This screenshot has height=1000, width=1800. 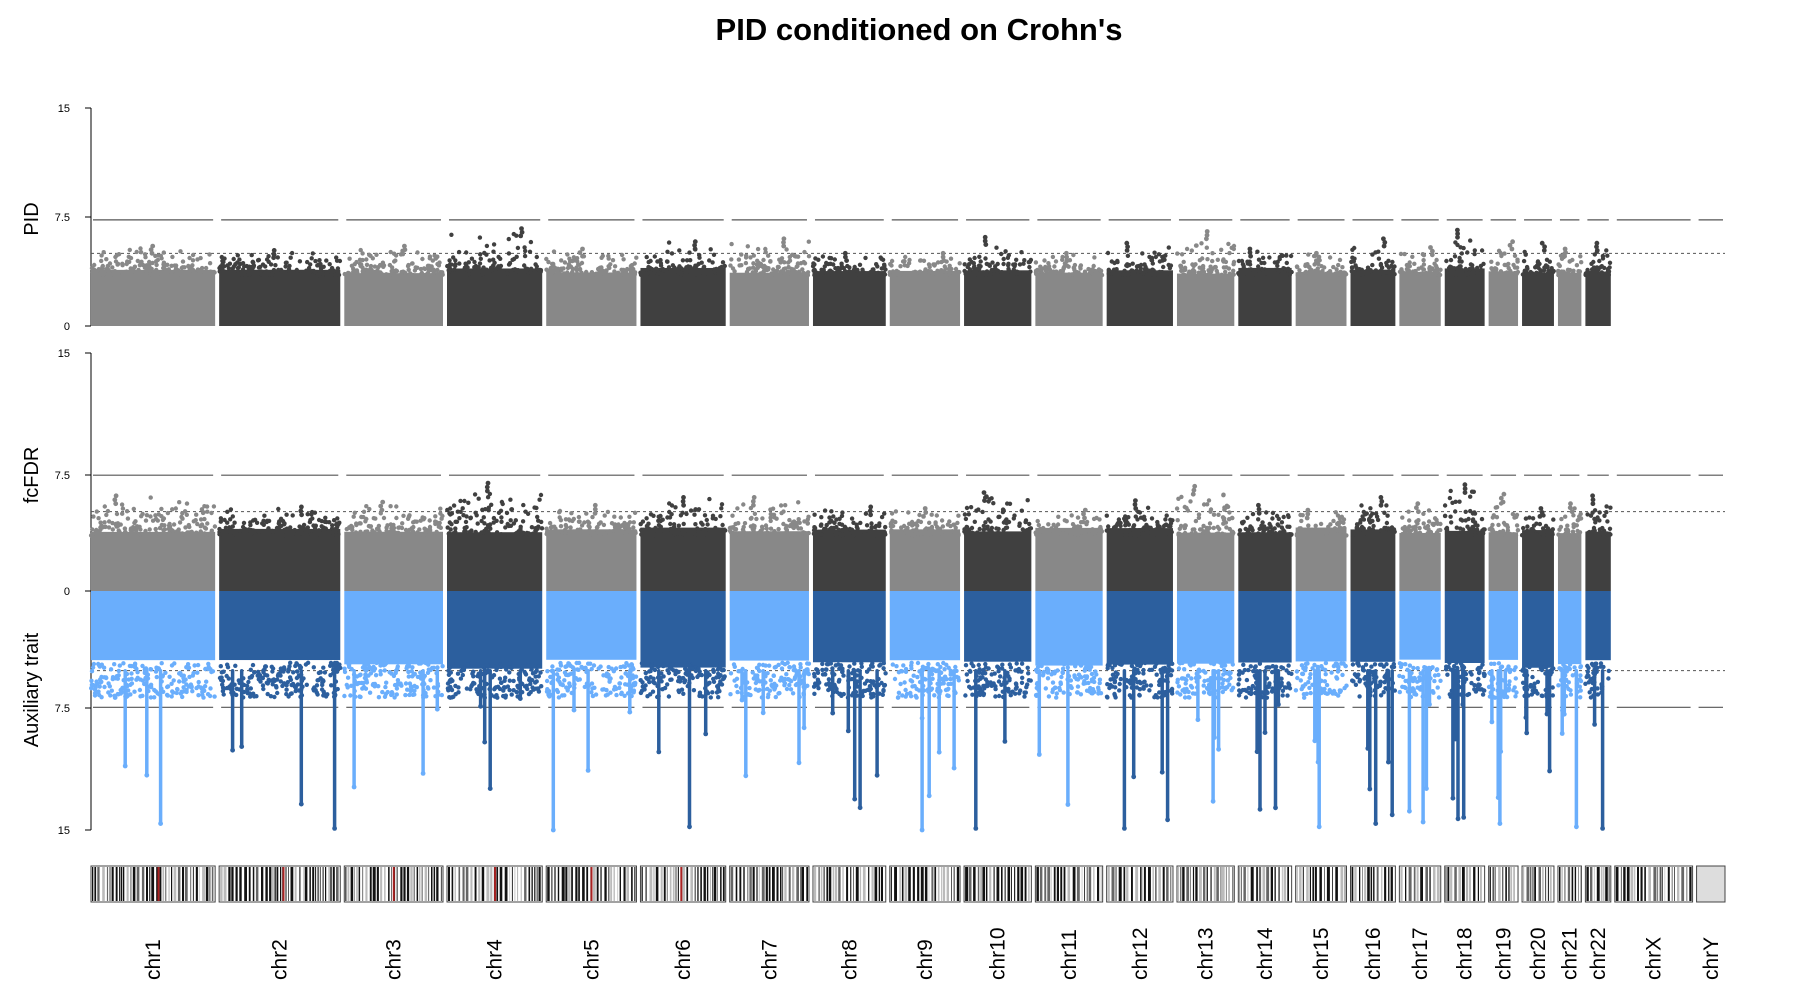 I want to click on fcfdr-peak-point, so click(x=984, y=492).